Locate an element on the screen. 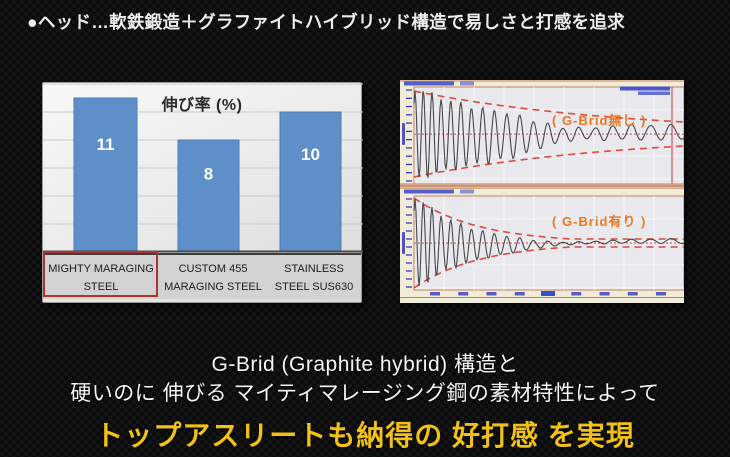  bar-category-label-sus630: STAINLESS STEEL SUS630 is located at coordinates (314, 277).